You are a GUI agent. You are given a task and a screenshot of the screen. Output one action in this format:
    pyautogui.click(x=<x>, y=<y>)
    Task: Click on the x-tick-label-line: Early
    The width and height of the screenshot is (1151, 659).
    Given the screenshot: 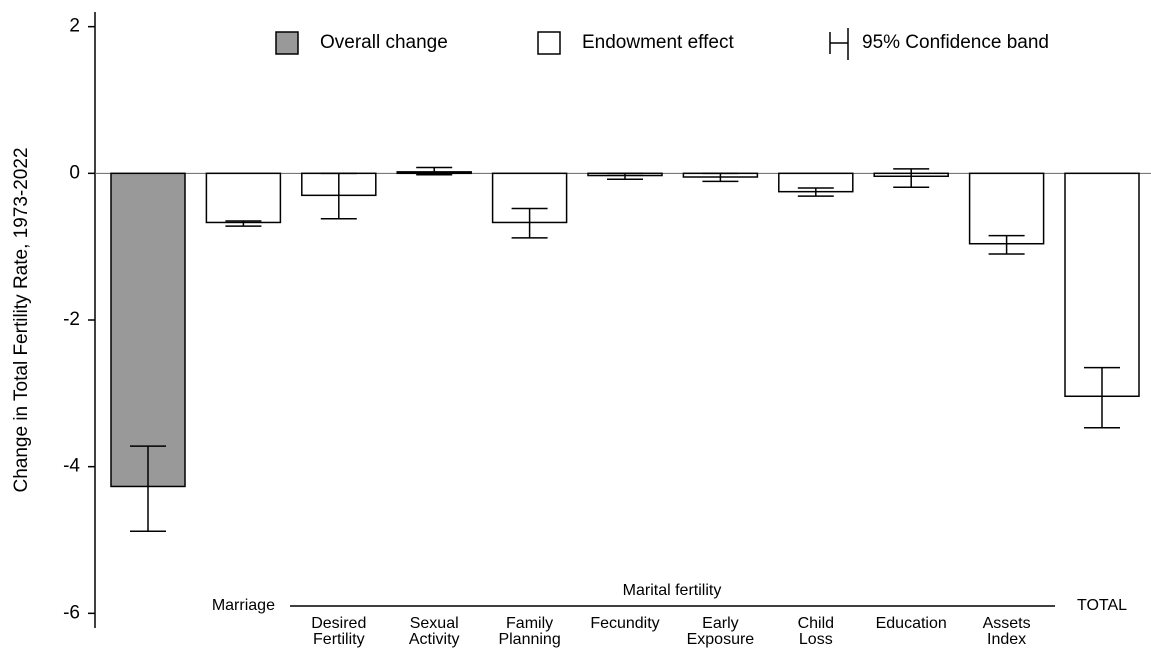 What is the action you would take?
    pyautogui.click(x=720, y=623)
    